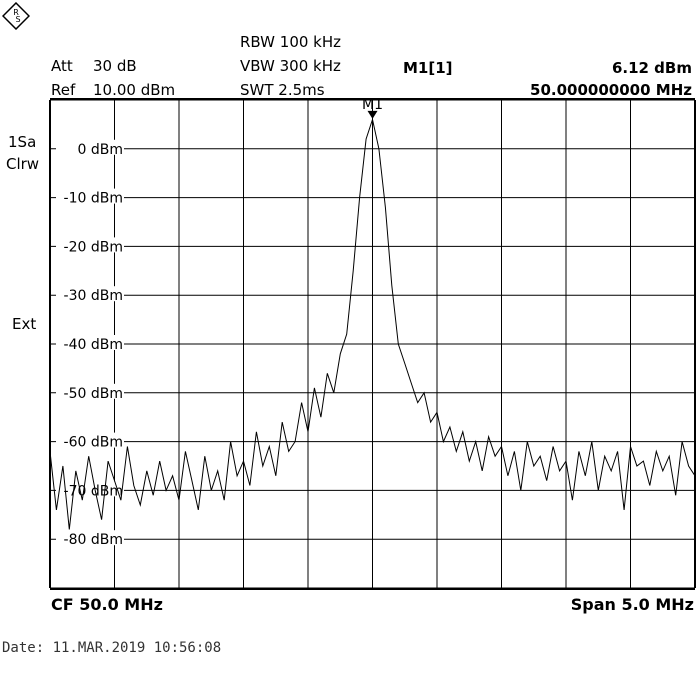 Image resolution: width=700 pixels, height=679 pixels. I want to click on plot-bottom-border, so click(372, 589).